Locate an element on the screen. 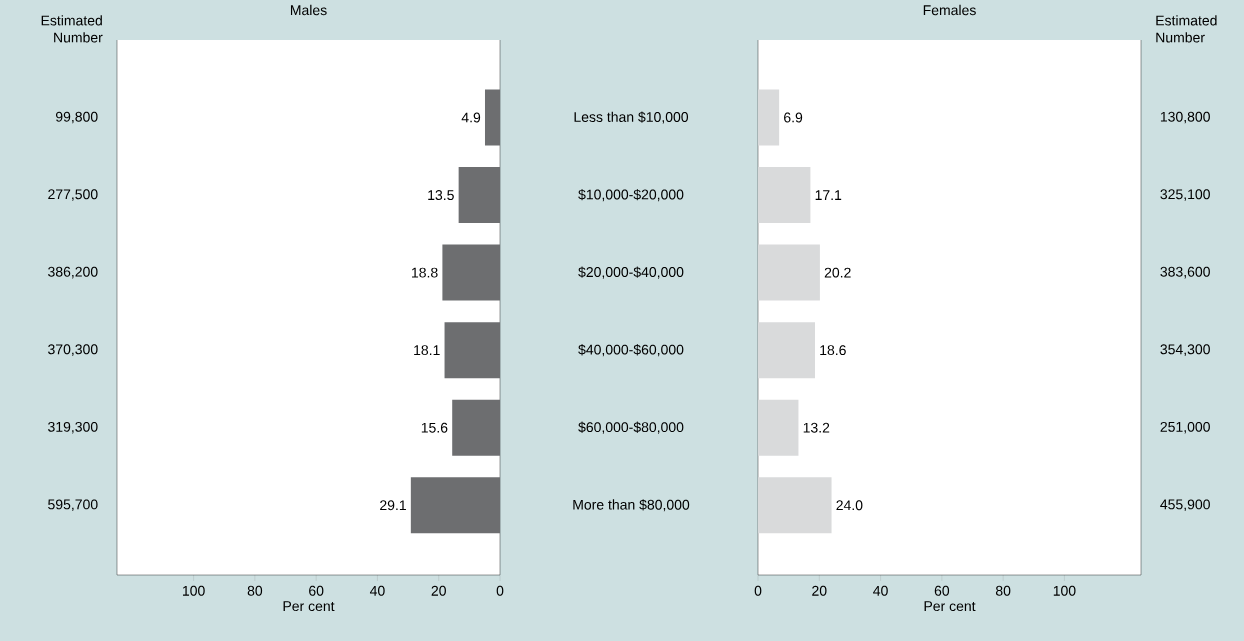 The height and width of the screenshot is (641, 1244). text: 130,800 is located at coordinates (1185, 117).